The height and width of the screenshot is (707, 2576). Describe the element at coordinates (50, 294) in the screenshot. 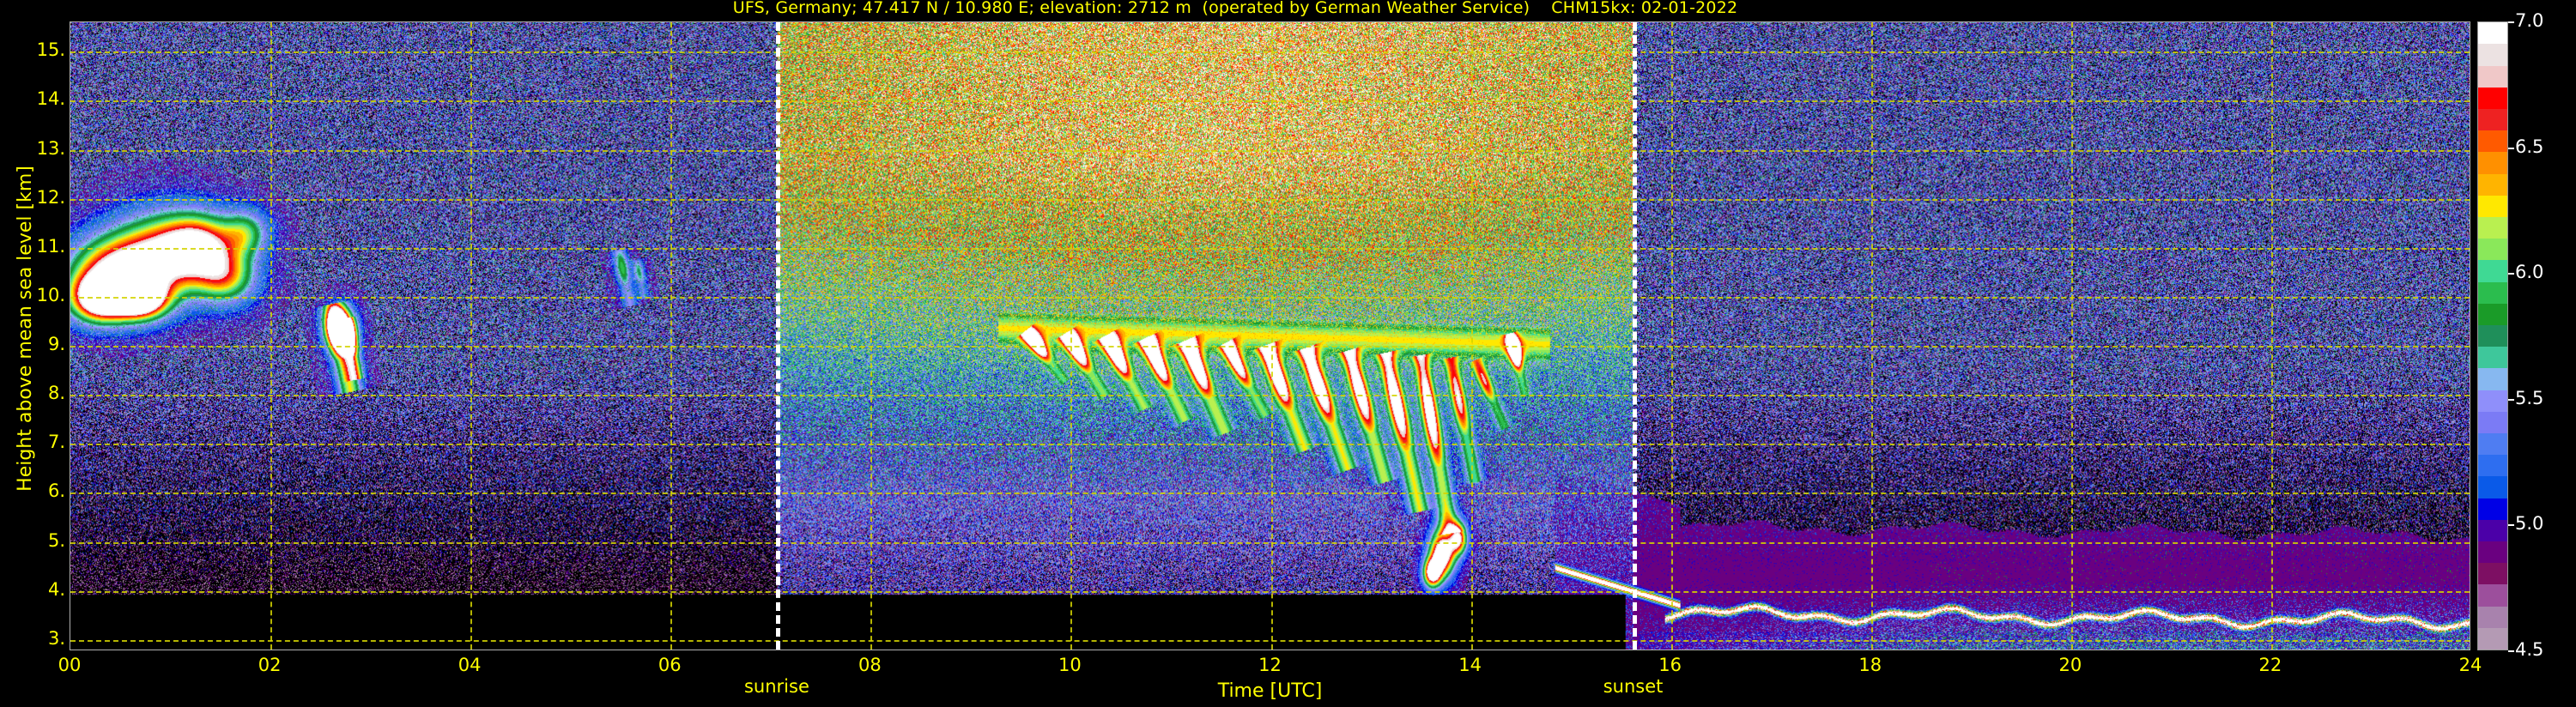

I see `y-axis-tick-label: 10.` at that location.